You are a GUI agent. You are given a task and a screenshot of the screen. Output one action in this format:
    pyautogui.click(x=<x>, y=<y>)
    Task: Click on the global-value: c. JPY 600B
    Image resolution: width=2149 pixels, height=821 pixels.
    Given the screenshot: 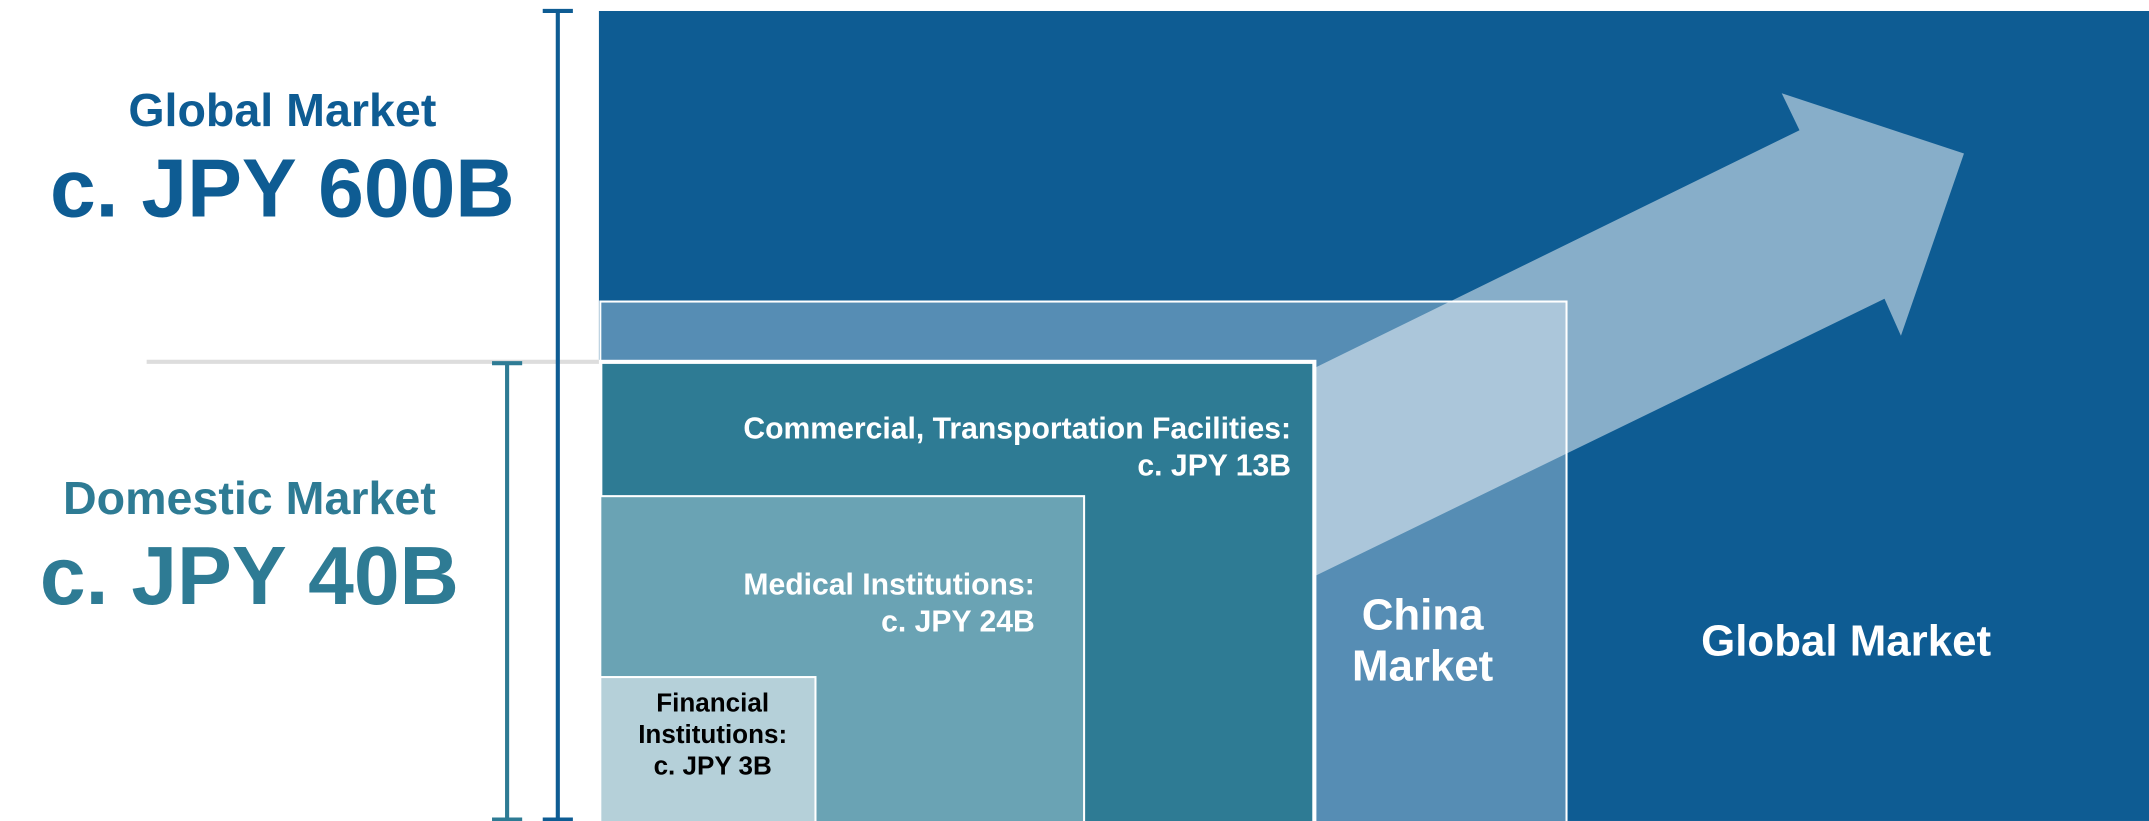 What is the action you would take?
    pyautogui.click(x=282, y=188)
    